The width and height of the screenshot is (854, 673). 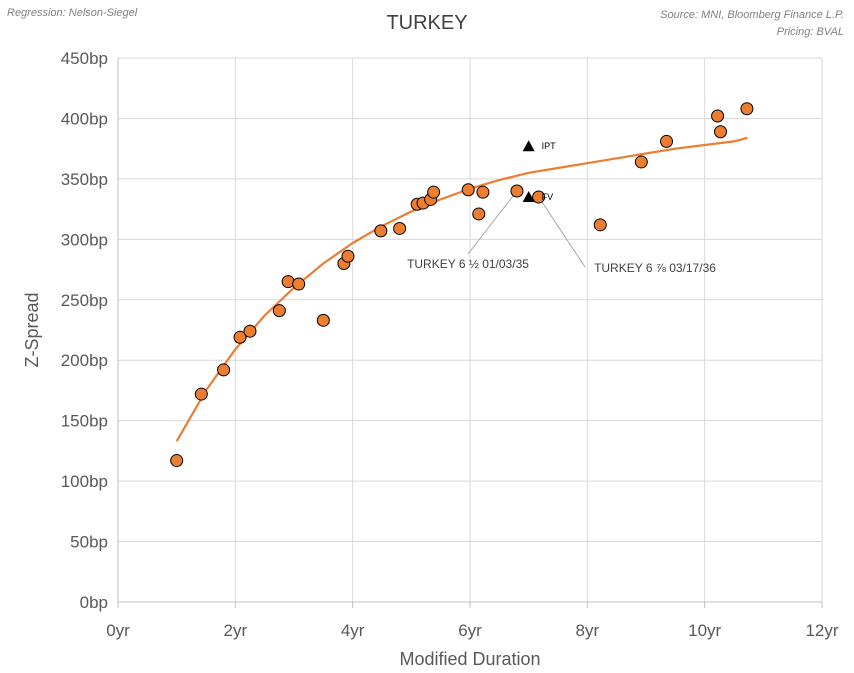 I want to click on callout-leaders, so click(x=526, y=229).